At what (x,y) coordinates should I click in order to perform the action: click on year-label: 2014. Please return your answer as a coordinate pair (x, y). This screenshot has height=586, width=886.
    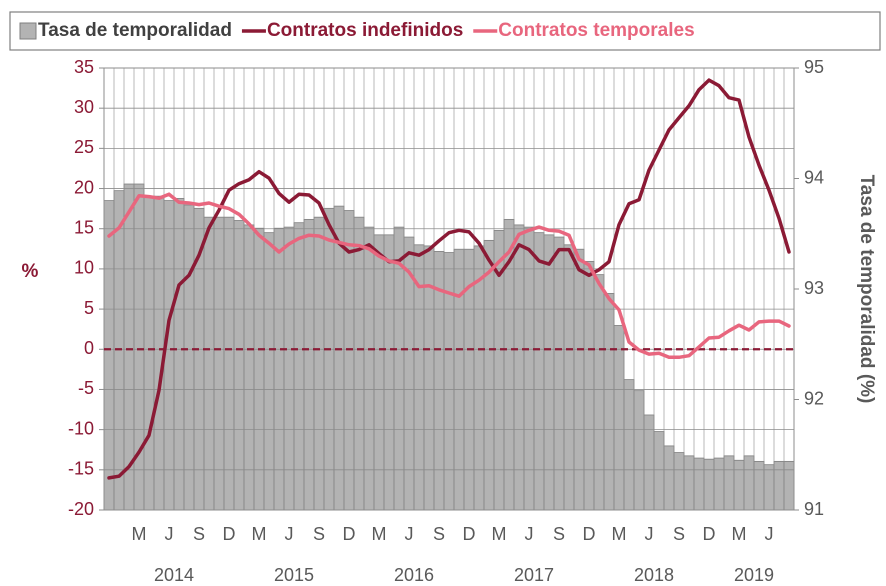
    Looking at the image, I should click on (174, 575).